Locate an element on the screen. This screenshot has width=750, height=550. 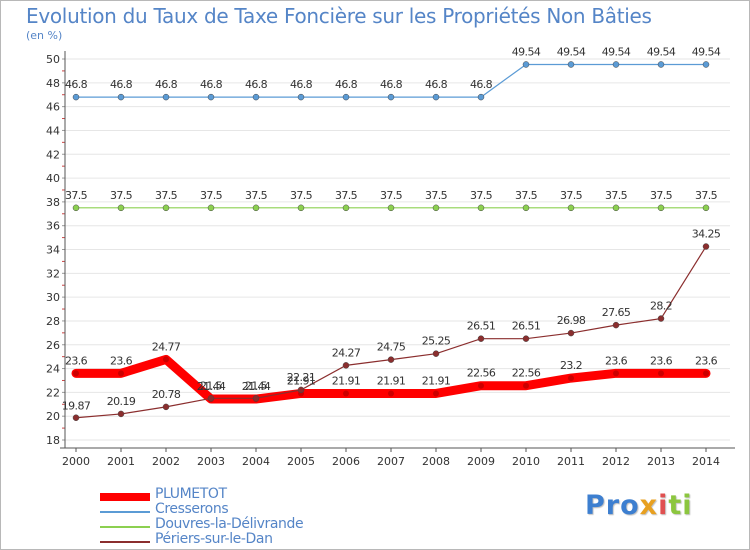
y-tick-label: 38 is located at coordinates (53, 202).